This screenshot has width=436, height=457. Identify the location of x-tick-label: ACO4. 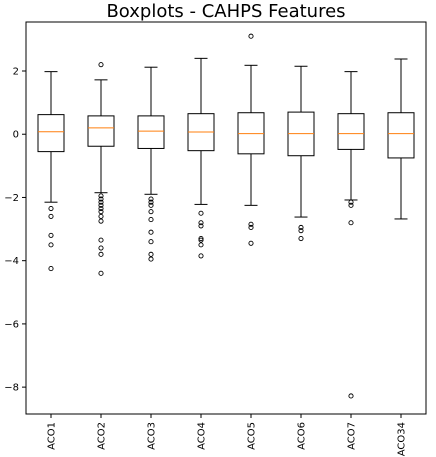
(202, 436).